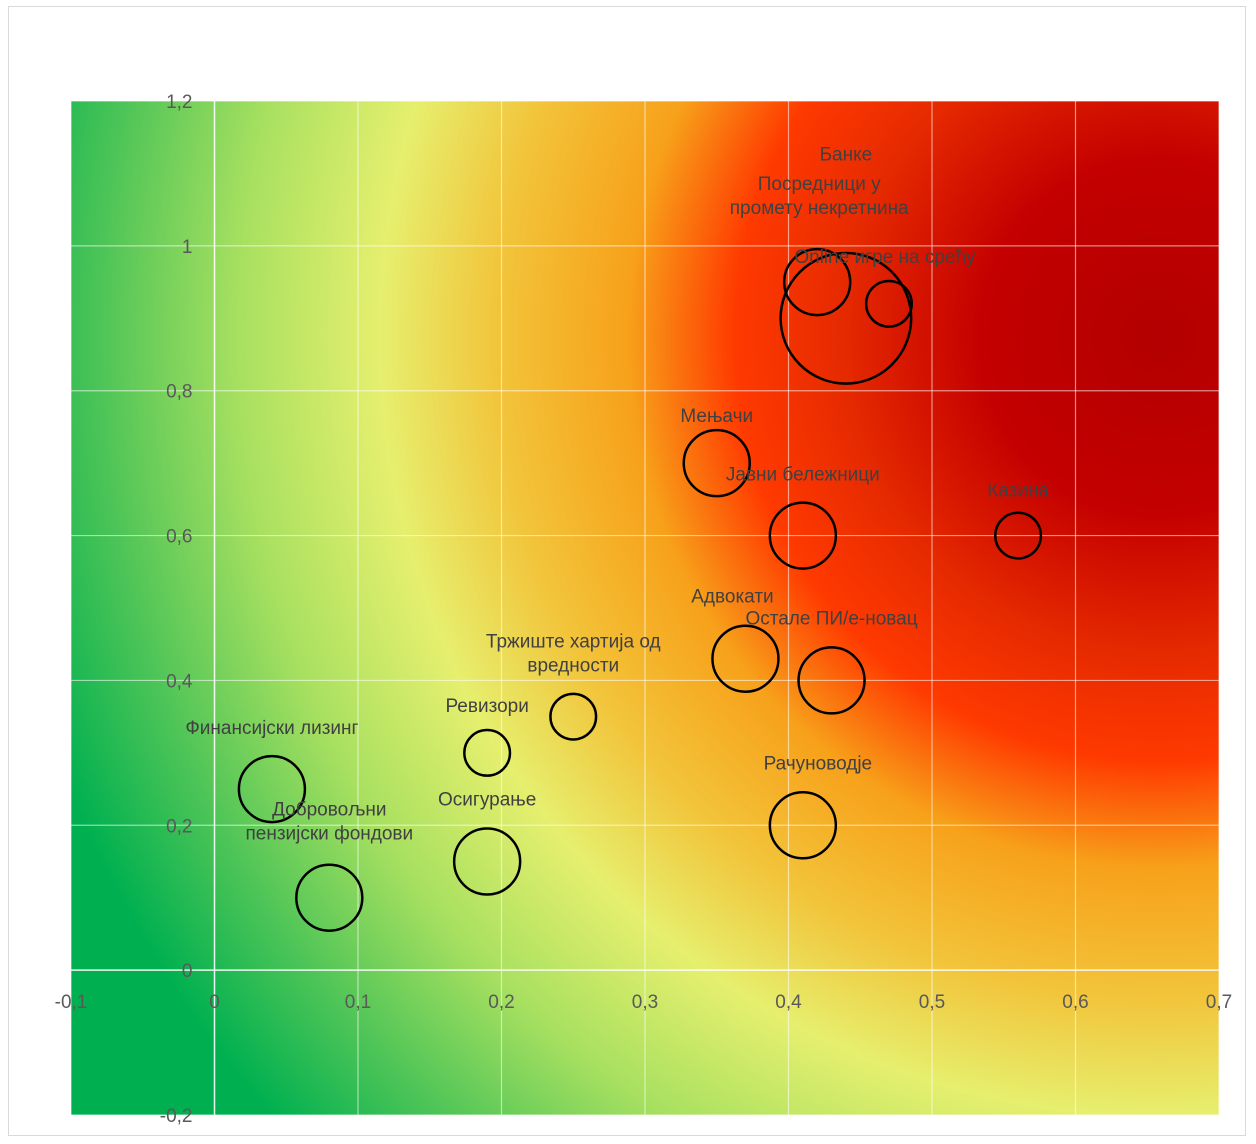 Image resolution: width=1256 pixels, height=1144 pixels. Describe the element at coordinates (573, 654) in the screenshot. I see `bubble-label: Тржиште хартија од вредности` at that location.